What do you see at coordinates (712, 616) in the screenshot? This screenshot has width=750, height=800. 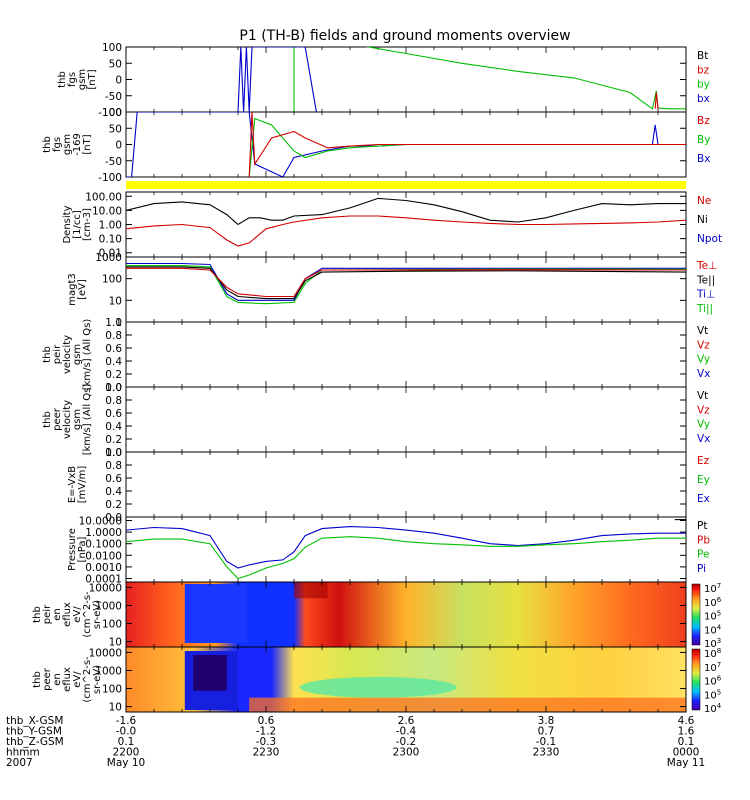 I see `colorbar-label: 10⁵` at bounding box center [712, 616].